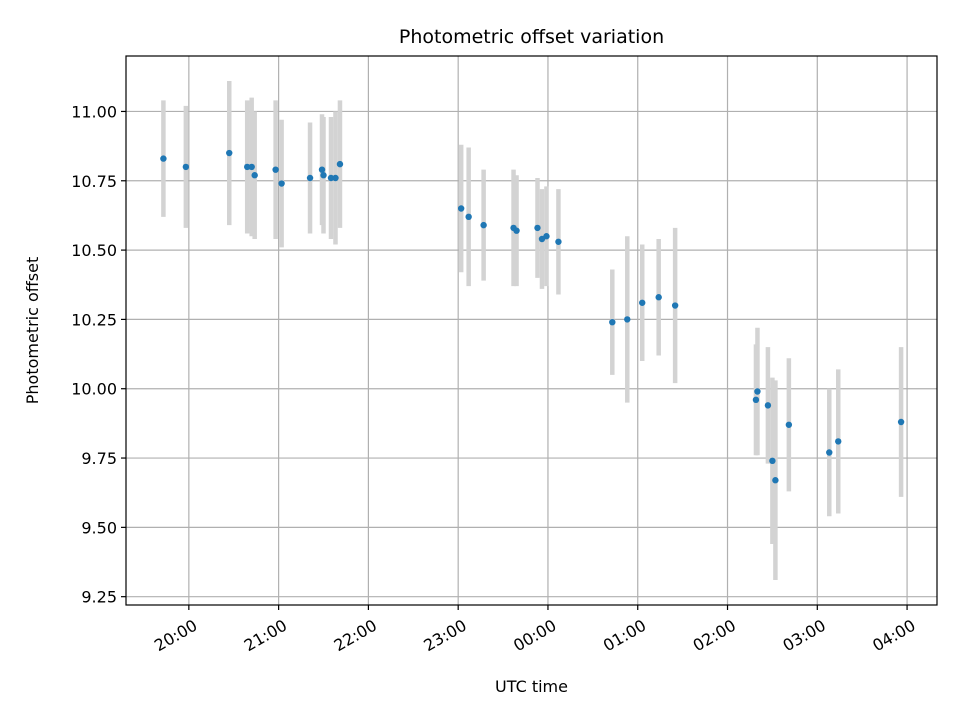 This screenshot has height=720, width=960. Describe the element at coordinates (534, 636) in the screenshot. I see `x-tick-label: 00:00` at that location.